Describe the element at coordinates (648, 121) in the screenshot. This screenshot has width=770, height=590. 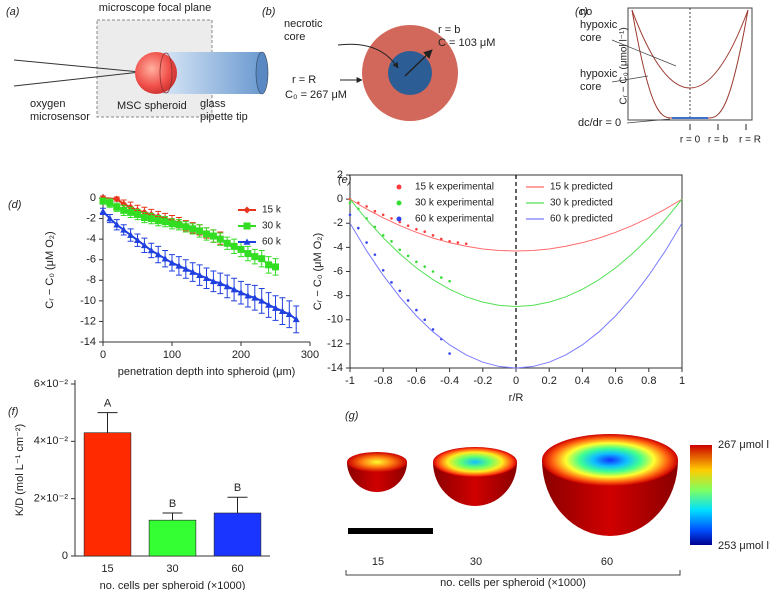
I see `pointer` at that location.